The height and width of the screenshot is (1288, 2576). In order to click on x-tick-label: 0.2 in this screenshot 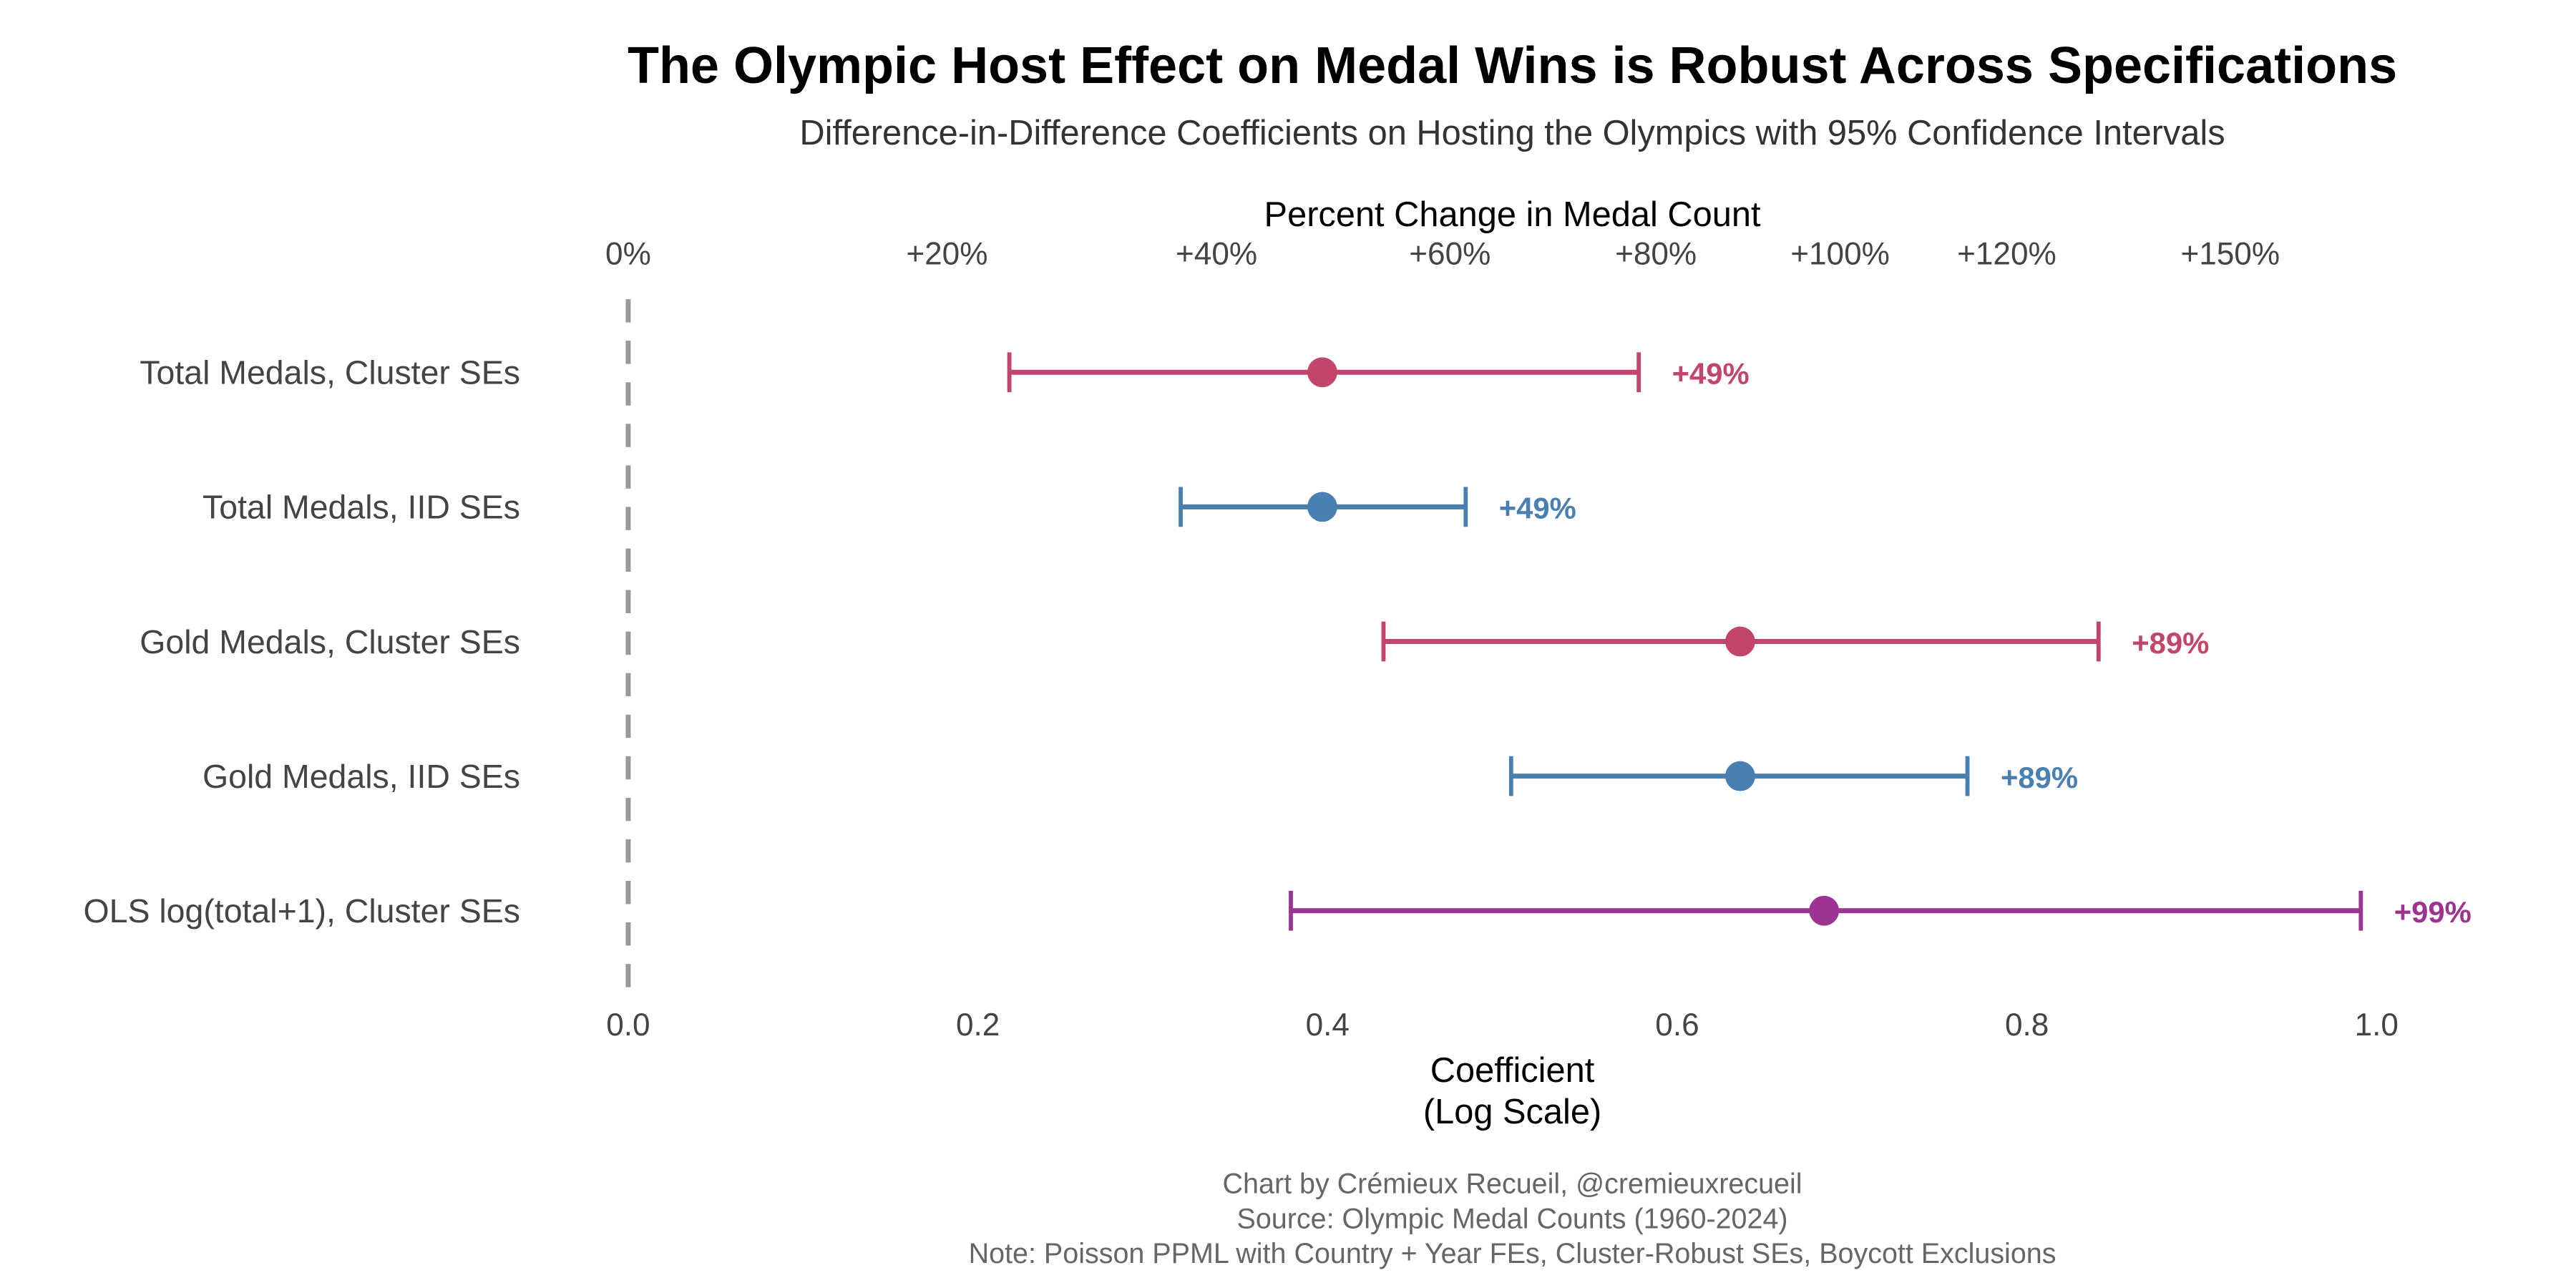, I will do `click(978, 1025)`.